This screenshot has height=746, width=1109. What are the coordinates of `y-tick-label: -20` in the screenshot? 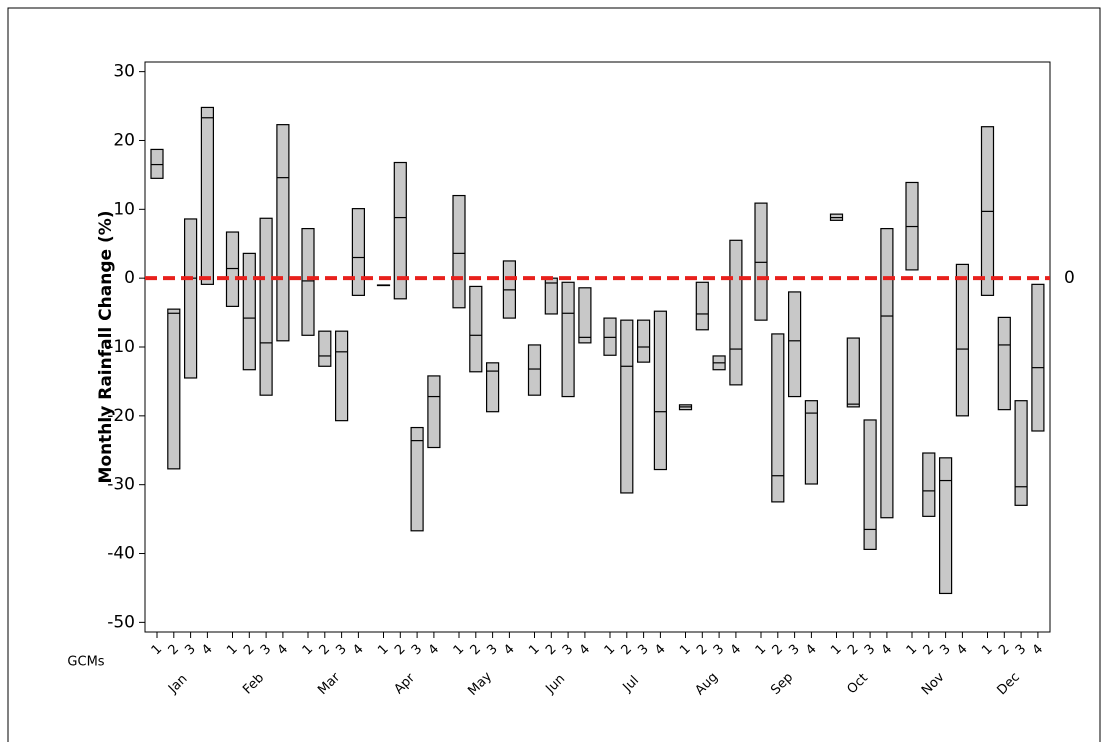 It's located at (121, 416).